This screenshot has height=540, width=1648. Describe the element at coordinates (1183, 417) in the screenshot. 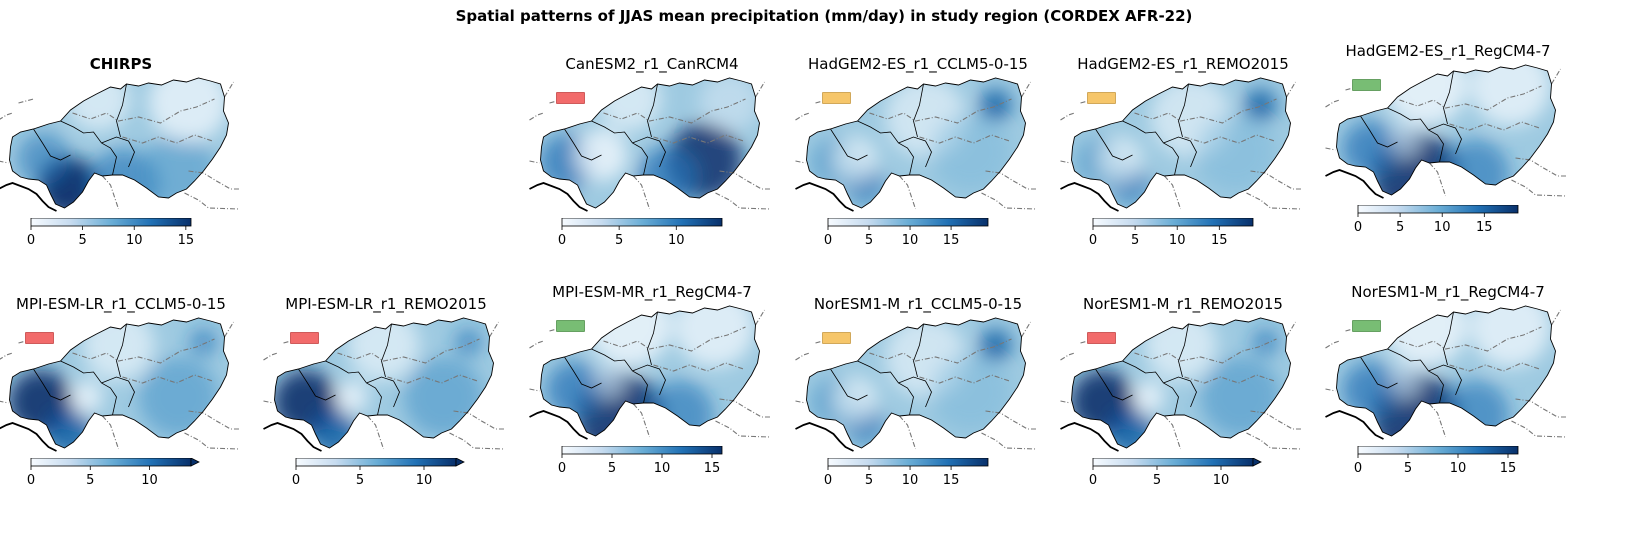

I see `panel-noresm-remo: NorESM1-M_r1_REMO2015 0 5 10` at that location.